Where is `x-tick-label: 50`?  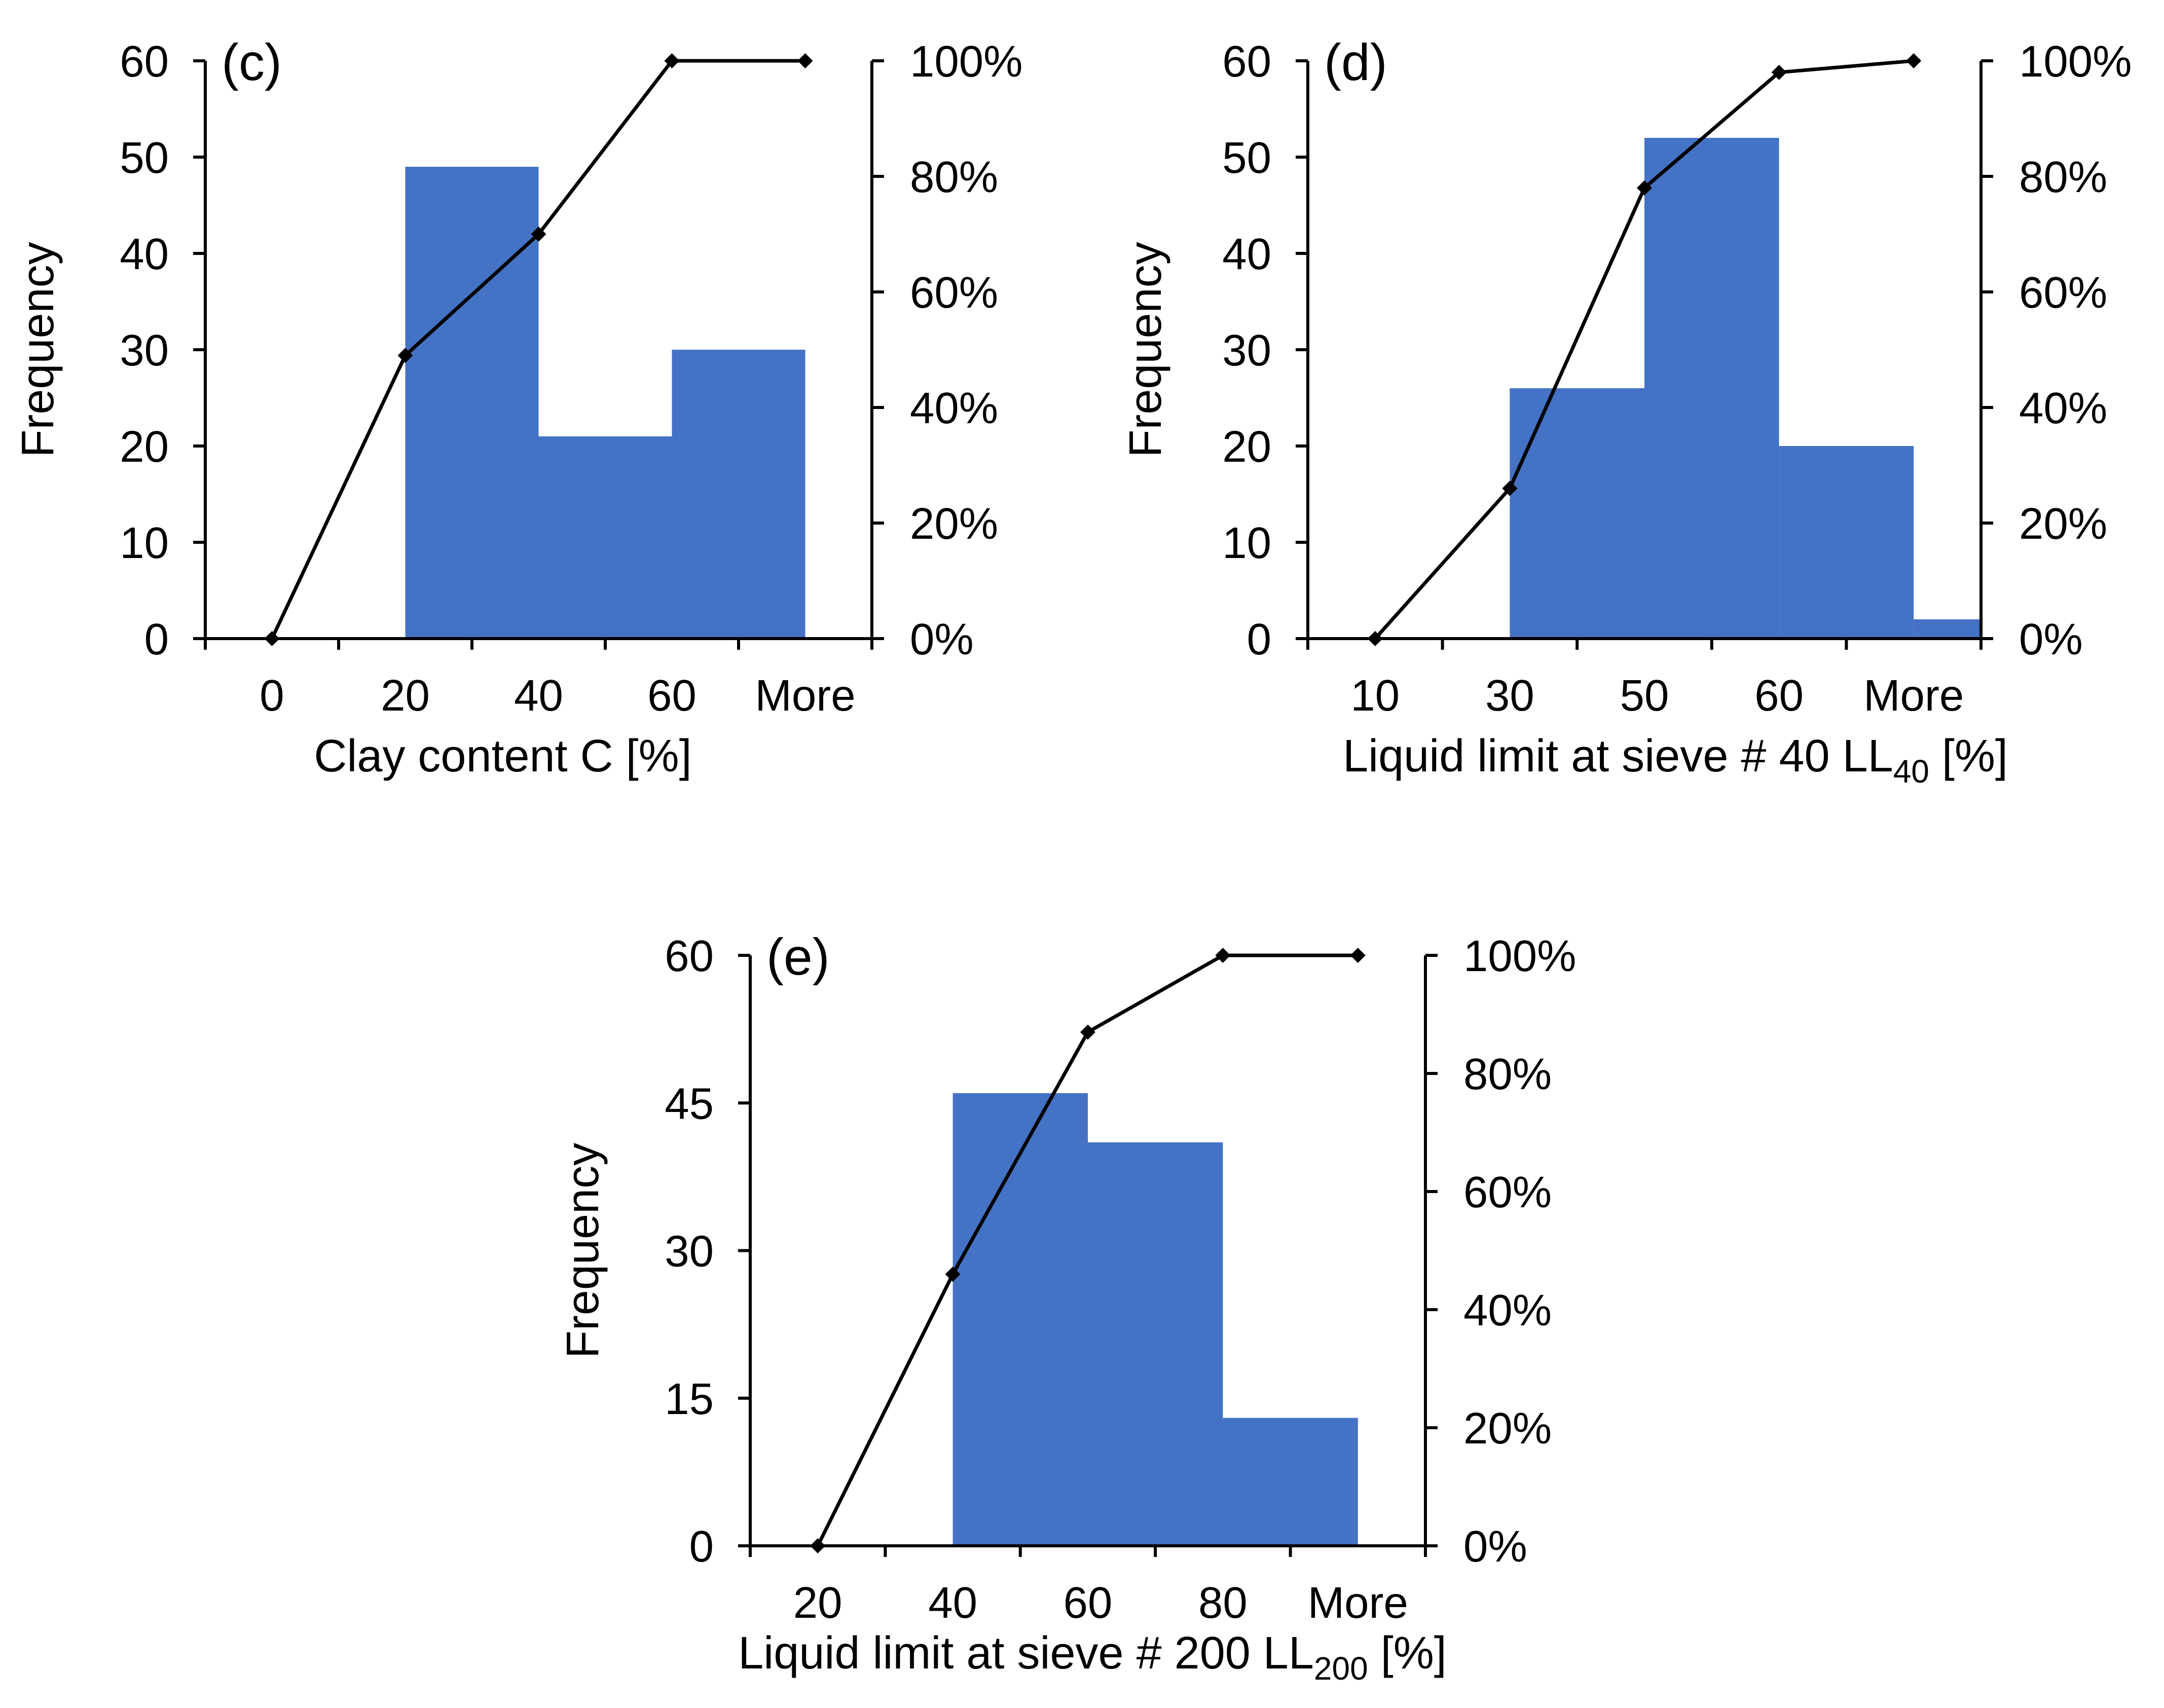 x-tick-label: 50 is located at coordinates (1644, 695).